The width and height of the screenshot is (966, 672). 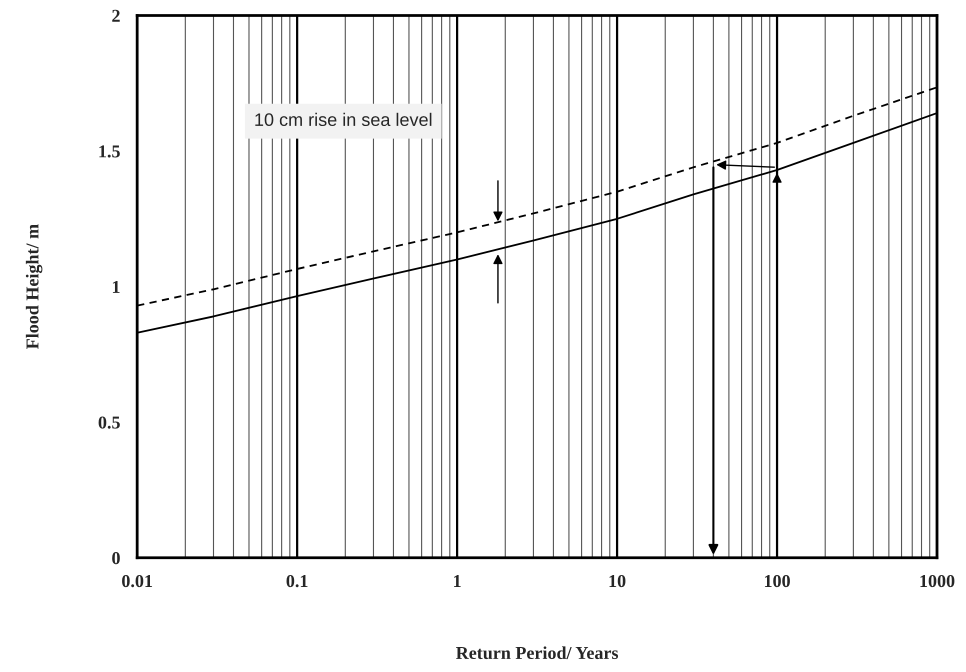 I want to click on annotation: 10 cm rise in sea level, so click(x=343, y=119).